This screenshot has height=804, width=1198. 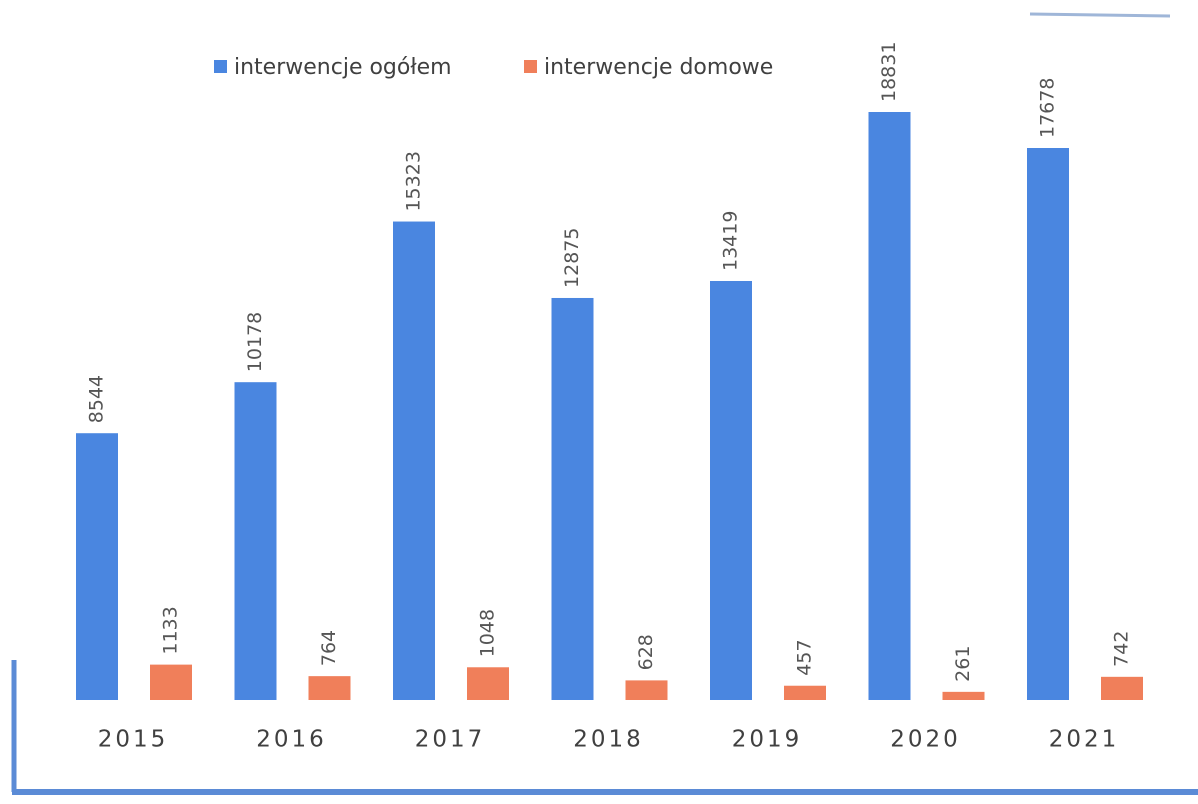 I want to click on value-label: 742, so click(x=1122, y=649).